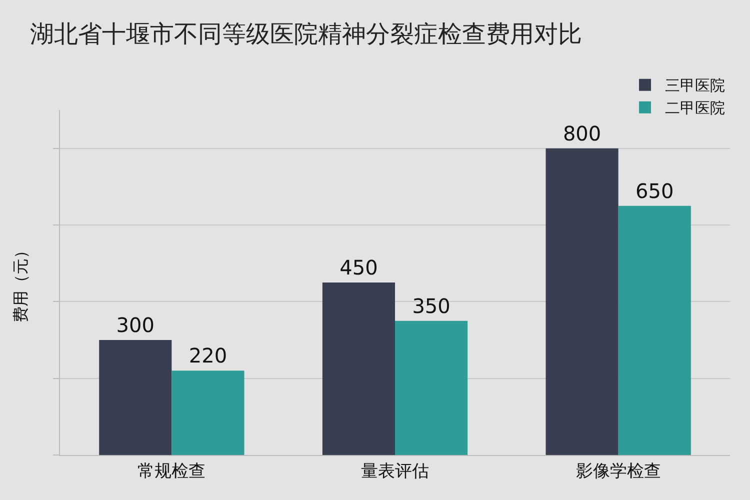 The width and height of the screenshot is (750, 500). Describe the element at coordinates (395, 471) in the screenshot. I see `x-tick-label: 量表评估` at that location.